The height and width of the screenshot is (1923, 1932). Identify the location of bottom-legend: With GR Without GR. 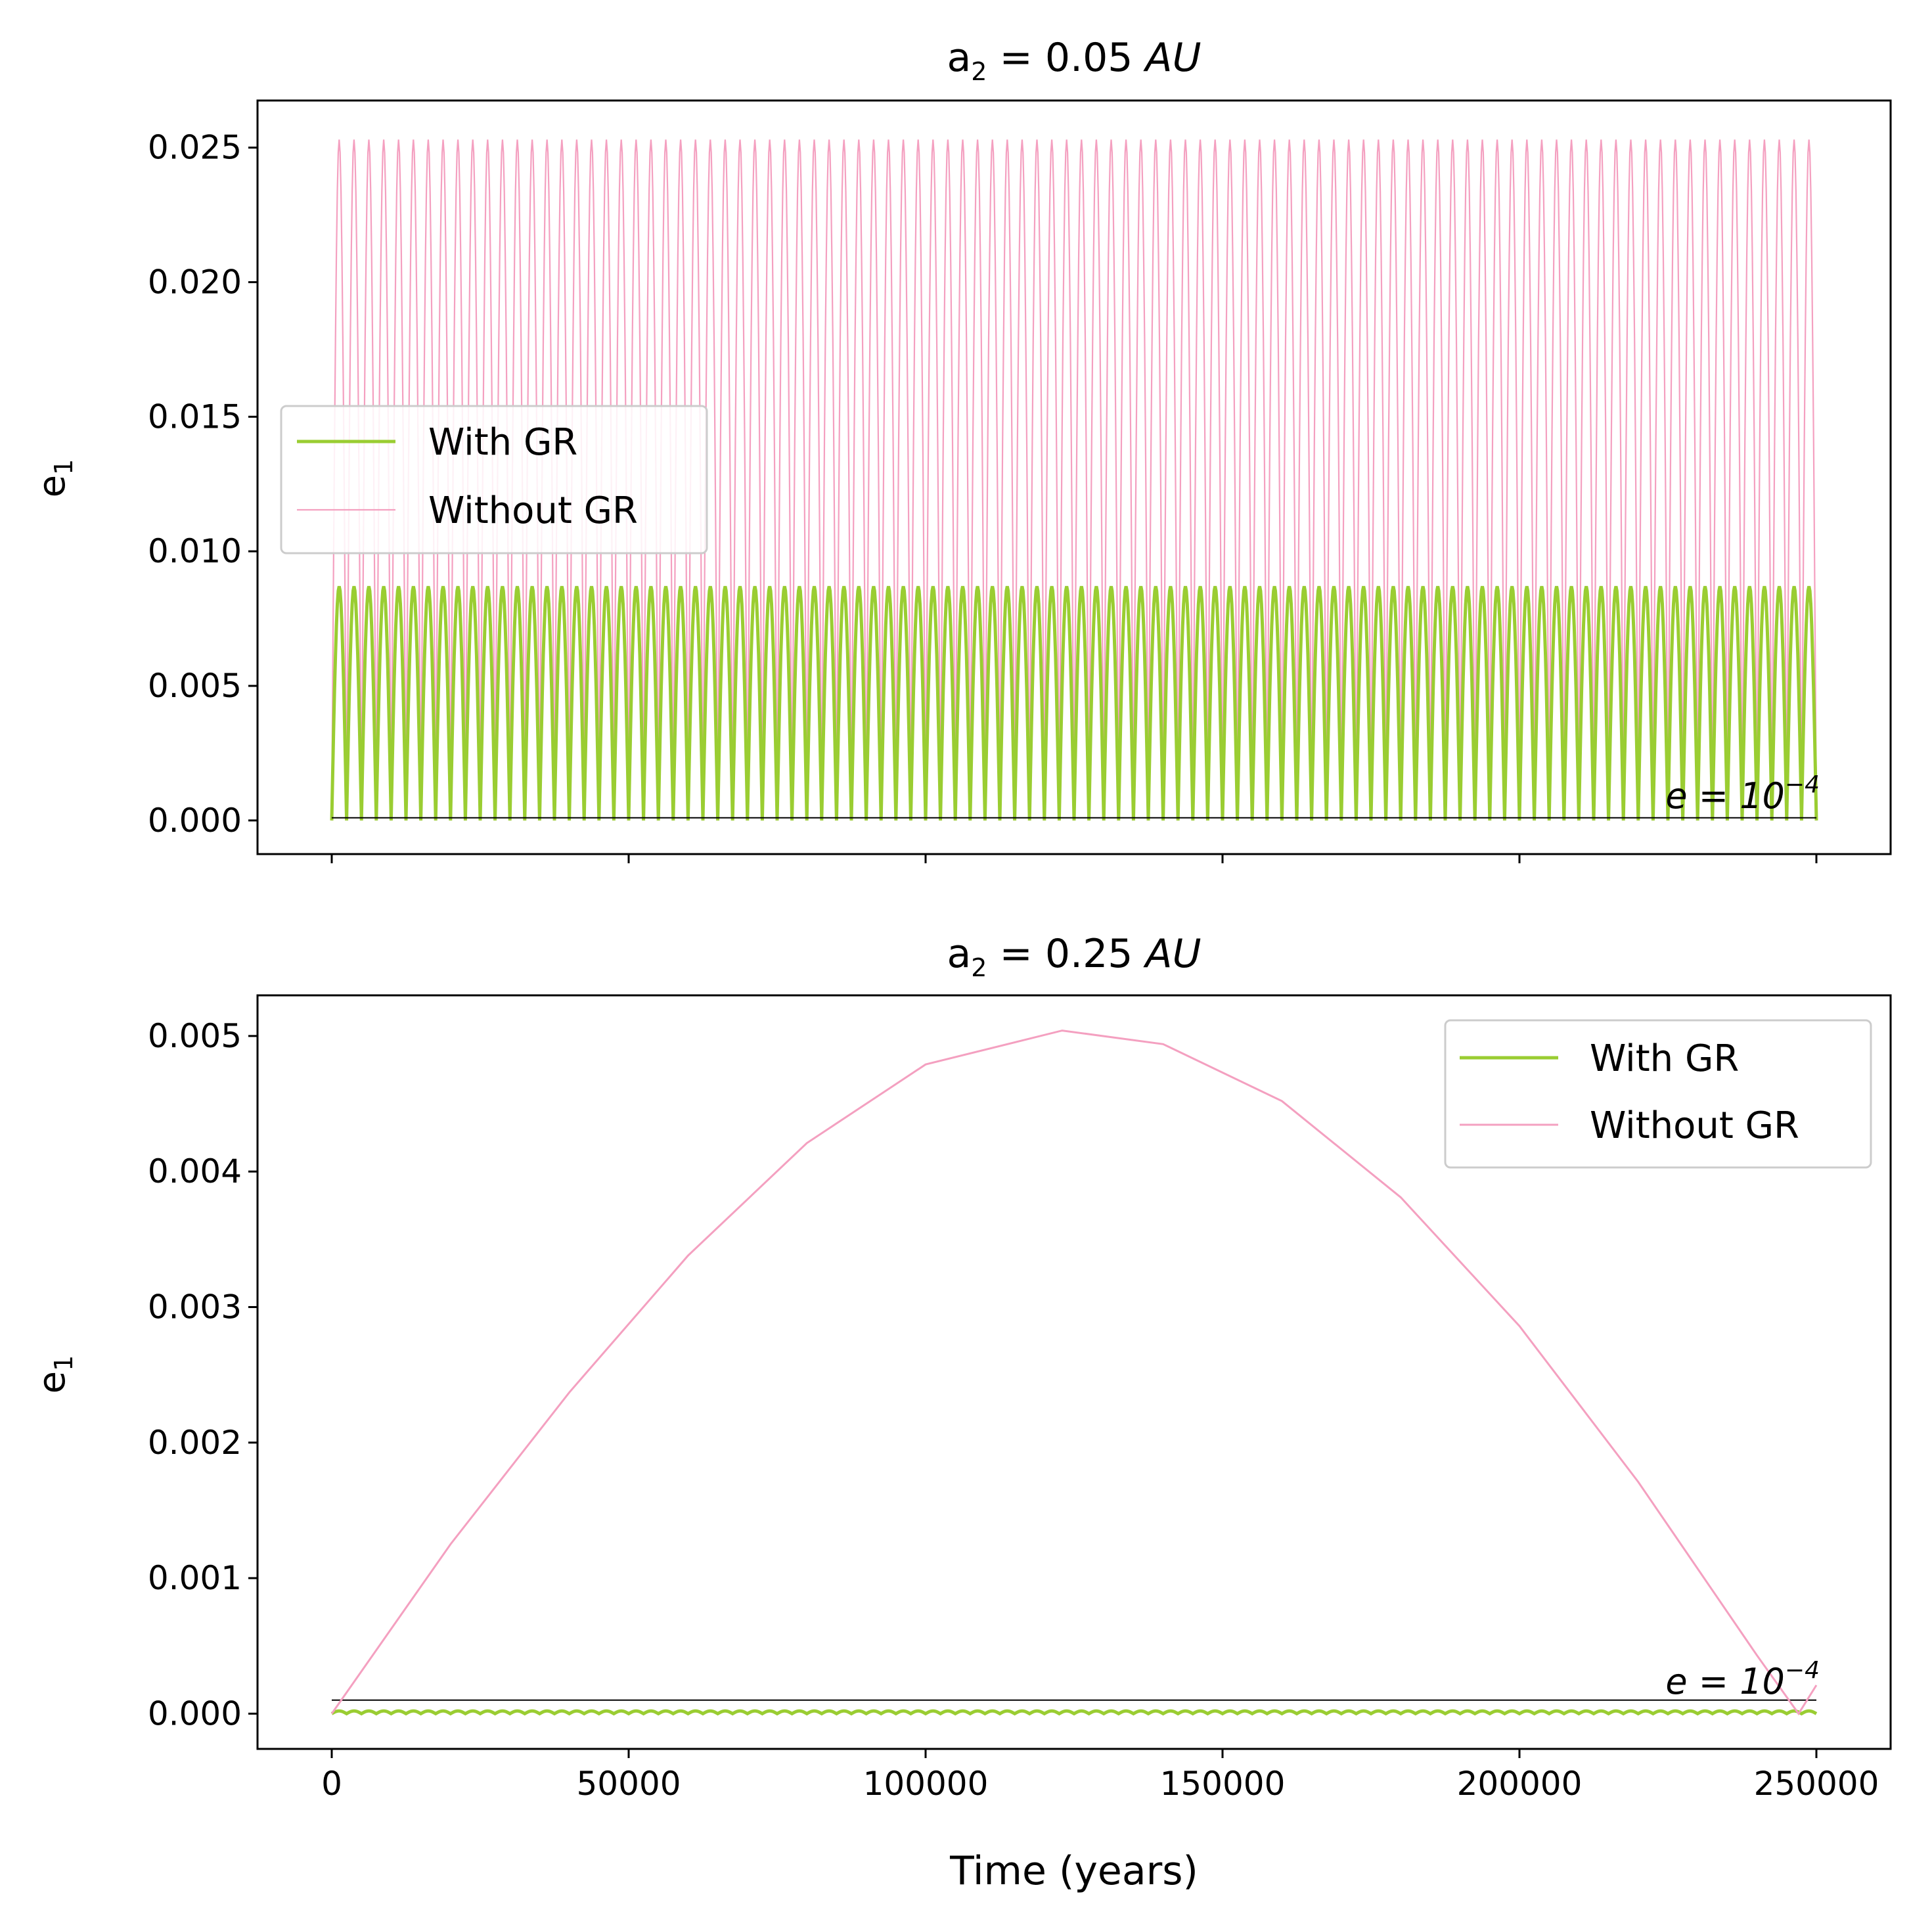
(1658, 1094).